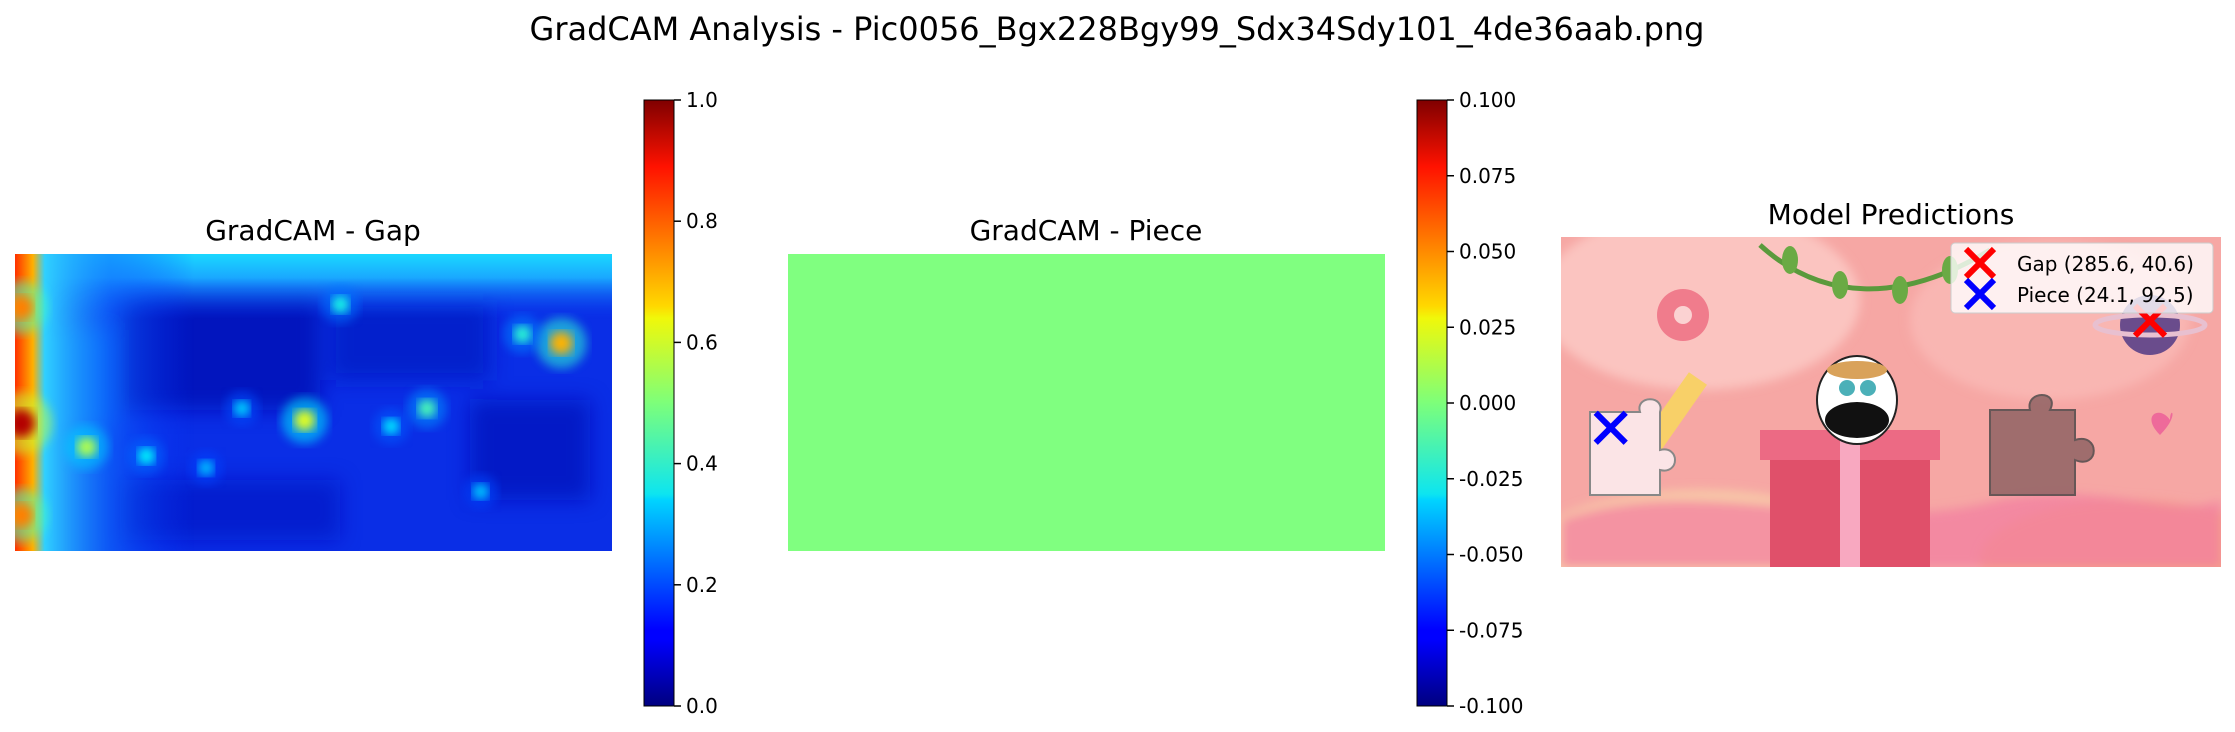 Image resolution: width=2235 pixels, height=732 pixels. I want to click on predictions-panel-title: Model Predictions, so click(1891, 214).